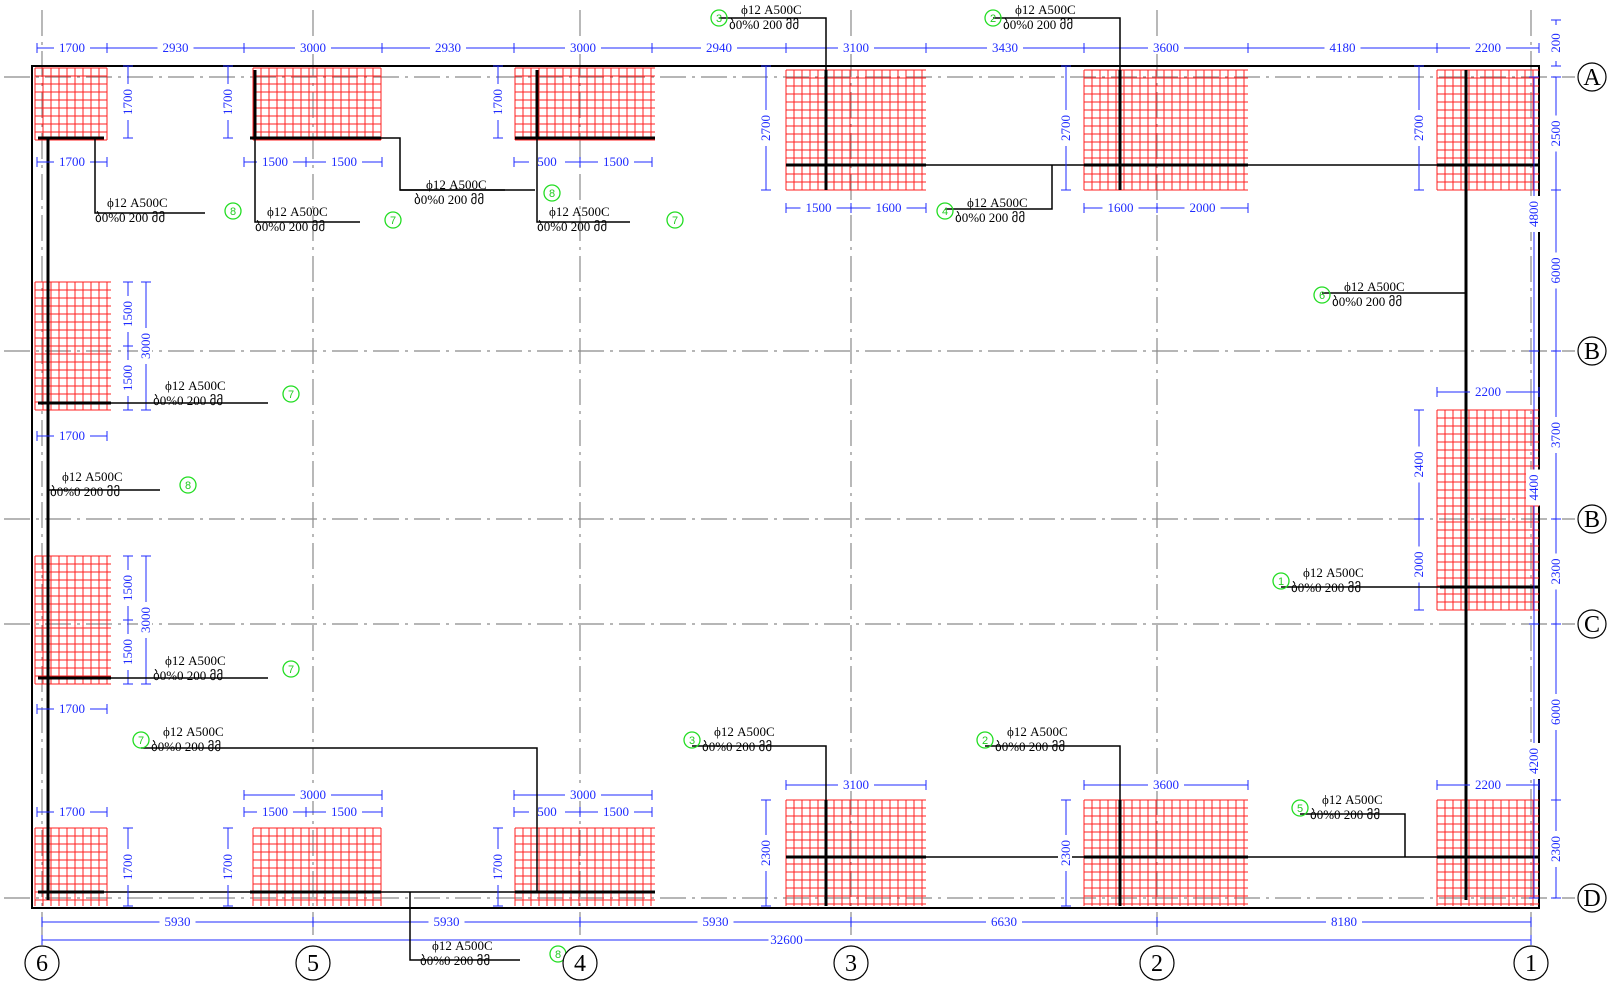  Describe the element at coordinates (765, 853) in the screenshot. I see `dim-value: 2300` at that location.